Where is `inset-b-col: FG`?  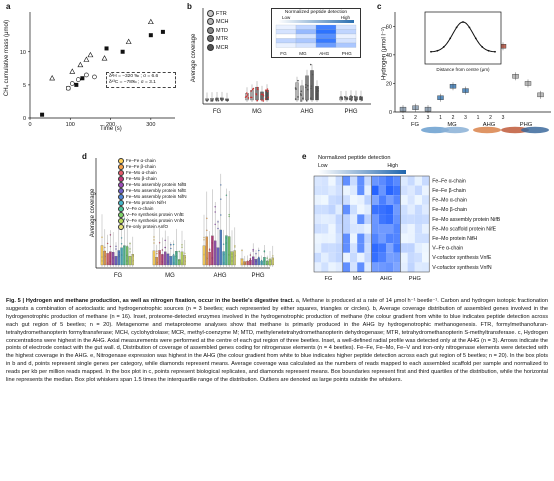 inset-b-col: FG is located at coordinates (283, 53).